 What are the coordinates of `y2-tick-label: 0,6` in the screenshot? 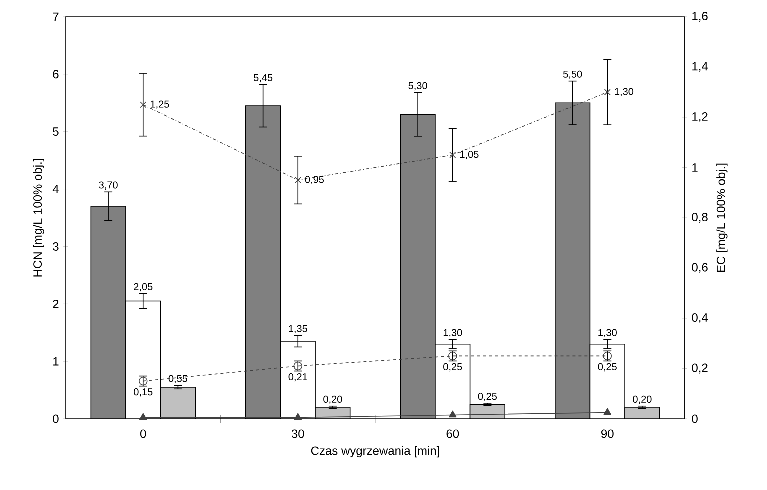 It's located at (700, 268).